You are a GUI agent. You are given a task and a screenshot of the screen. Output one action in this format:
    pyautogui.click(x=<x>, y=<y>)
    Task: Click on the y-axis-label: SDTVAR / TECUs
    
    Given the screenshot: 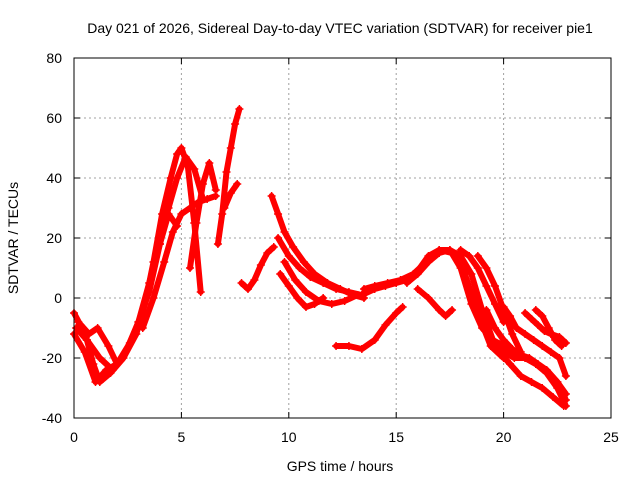 What is the action you would take?
    pyautogui.click(x=13, y=238)
    